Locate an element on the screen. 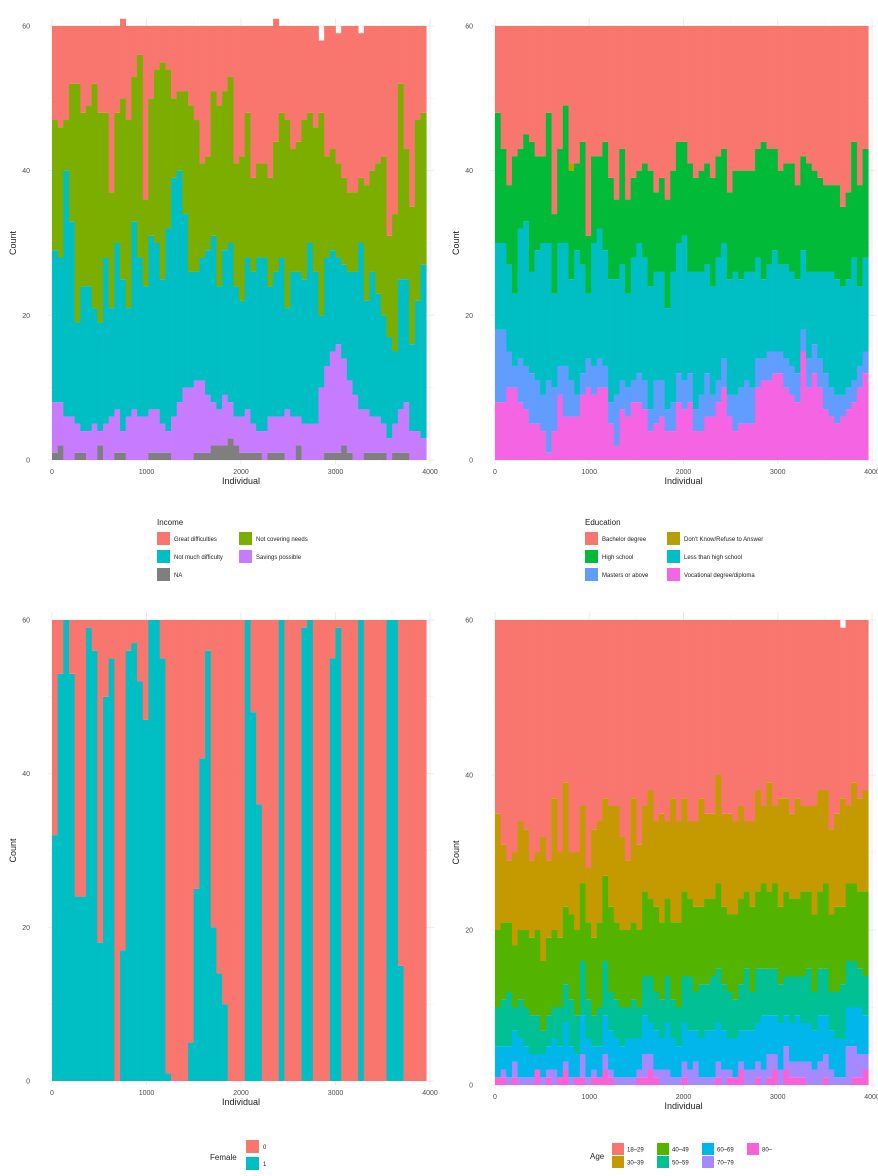 This screenshot has width=878, height=1176. legend-label-bachelor-degree: Bachelor degree is located at coordinates (624, 540).